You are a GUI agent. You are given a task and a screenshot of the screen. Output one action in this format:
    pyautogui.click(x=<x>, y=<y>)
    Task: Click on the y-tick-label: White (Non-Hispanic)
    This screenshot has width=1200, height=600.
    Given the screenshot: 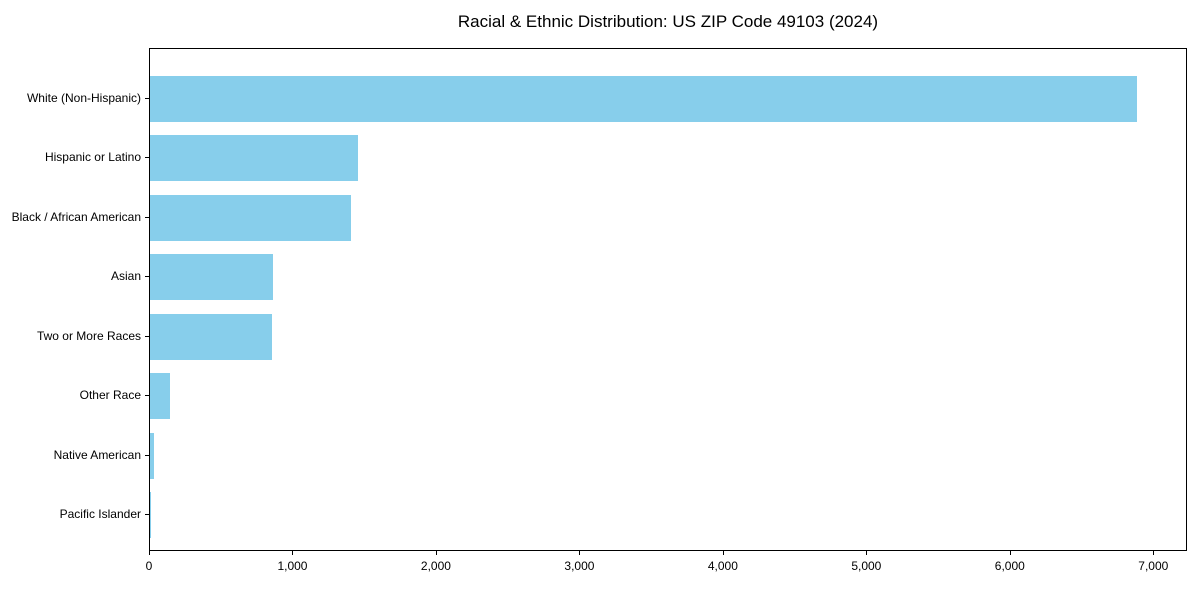 What is the action you would take?
    pyautogui.click(x=83, y=97)
    